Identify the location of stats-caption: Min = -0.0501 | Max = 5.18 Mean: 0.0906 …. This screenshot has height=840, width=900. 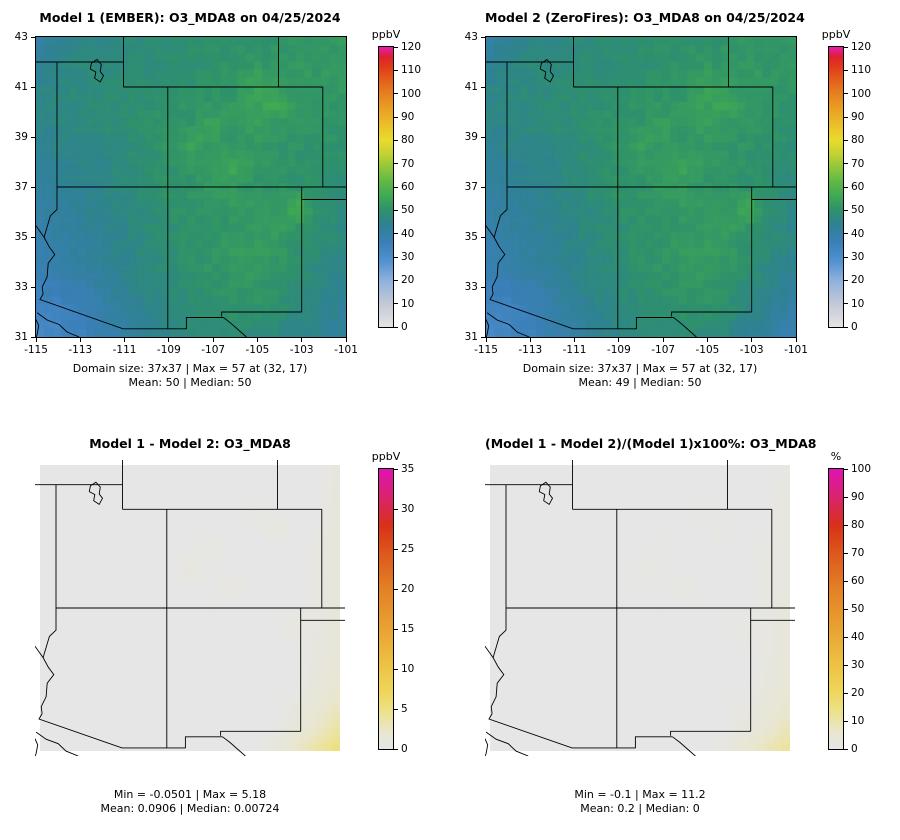
(190, 801).